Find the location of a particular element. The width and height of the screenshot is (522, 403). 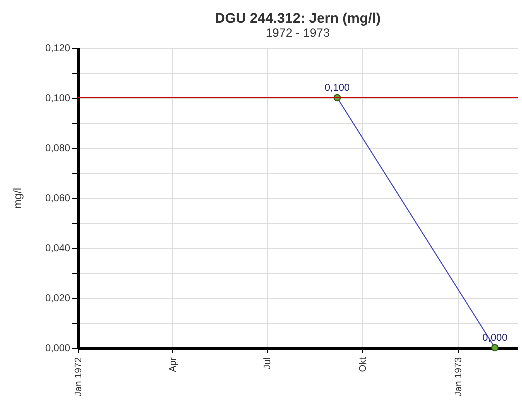

chart-subtitle: 1972 - 1973 is located at coordinates (298, 33).